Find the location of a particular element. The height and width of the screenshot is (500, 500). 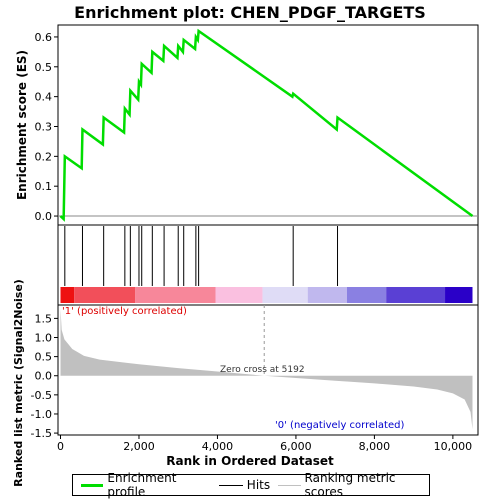

x-tick-label-4: 8,000 is located at coordinates (375, 446).